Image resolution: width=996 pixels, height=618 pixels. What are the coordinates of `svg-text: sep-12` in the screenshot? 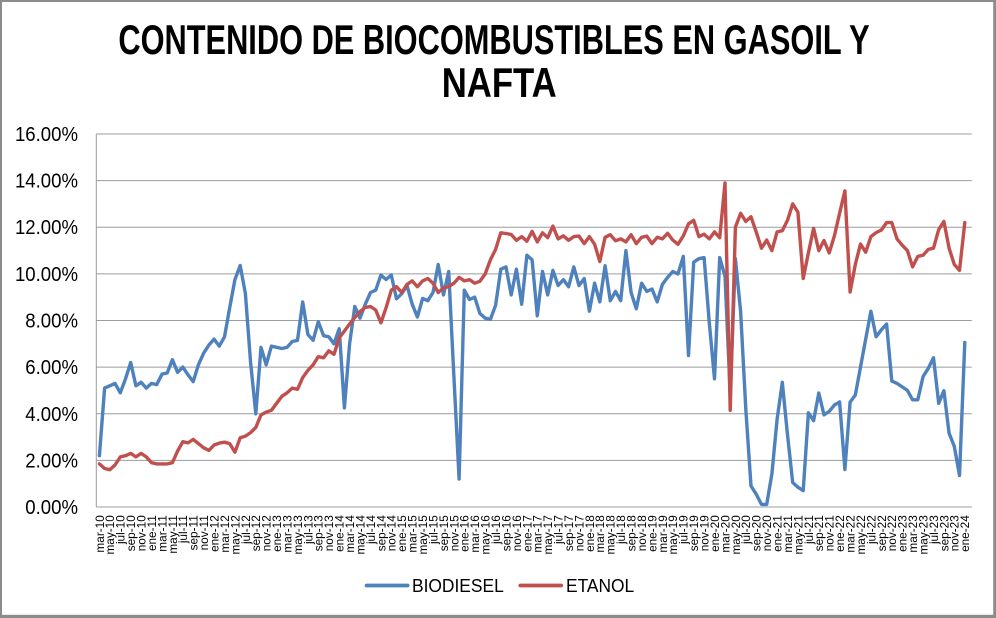 It's located at (256, 533).